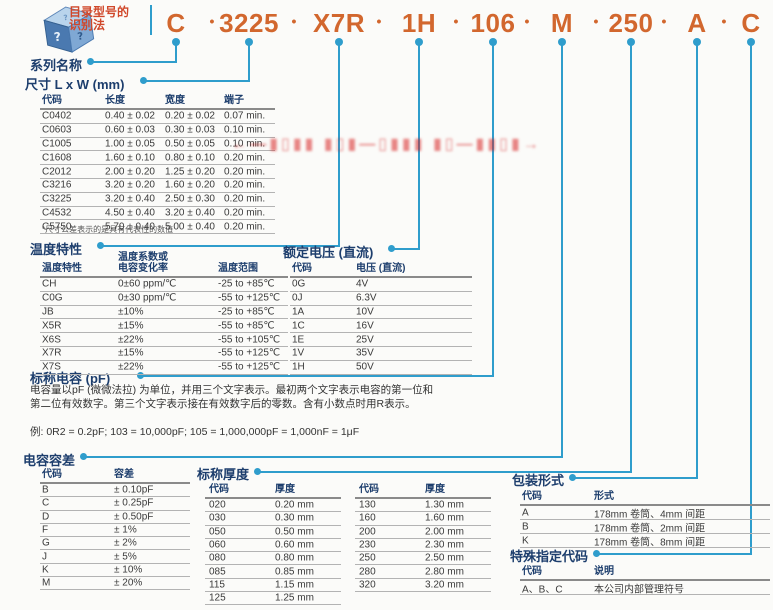 The height and width of the screenshot is (610, 773). Describe the element at coordinates (444, 518) in the screenshot. I see `table-cell: 1.60 mm` at that location.